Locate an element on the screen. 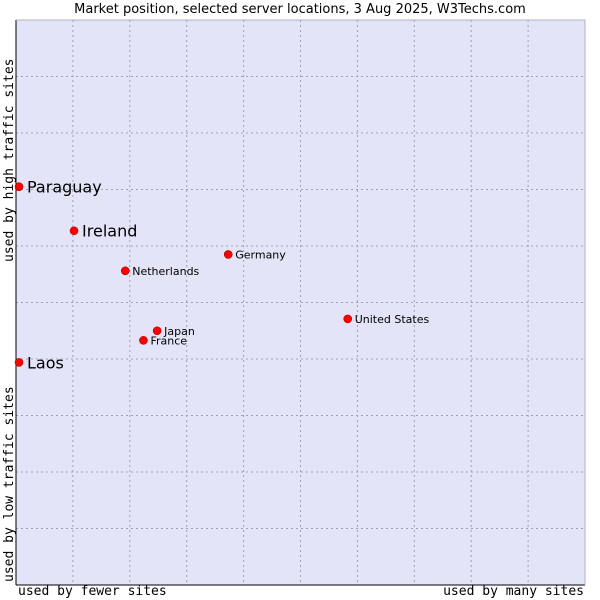  point-germany: Germany is located at coordinates (254, 254).